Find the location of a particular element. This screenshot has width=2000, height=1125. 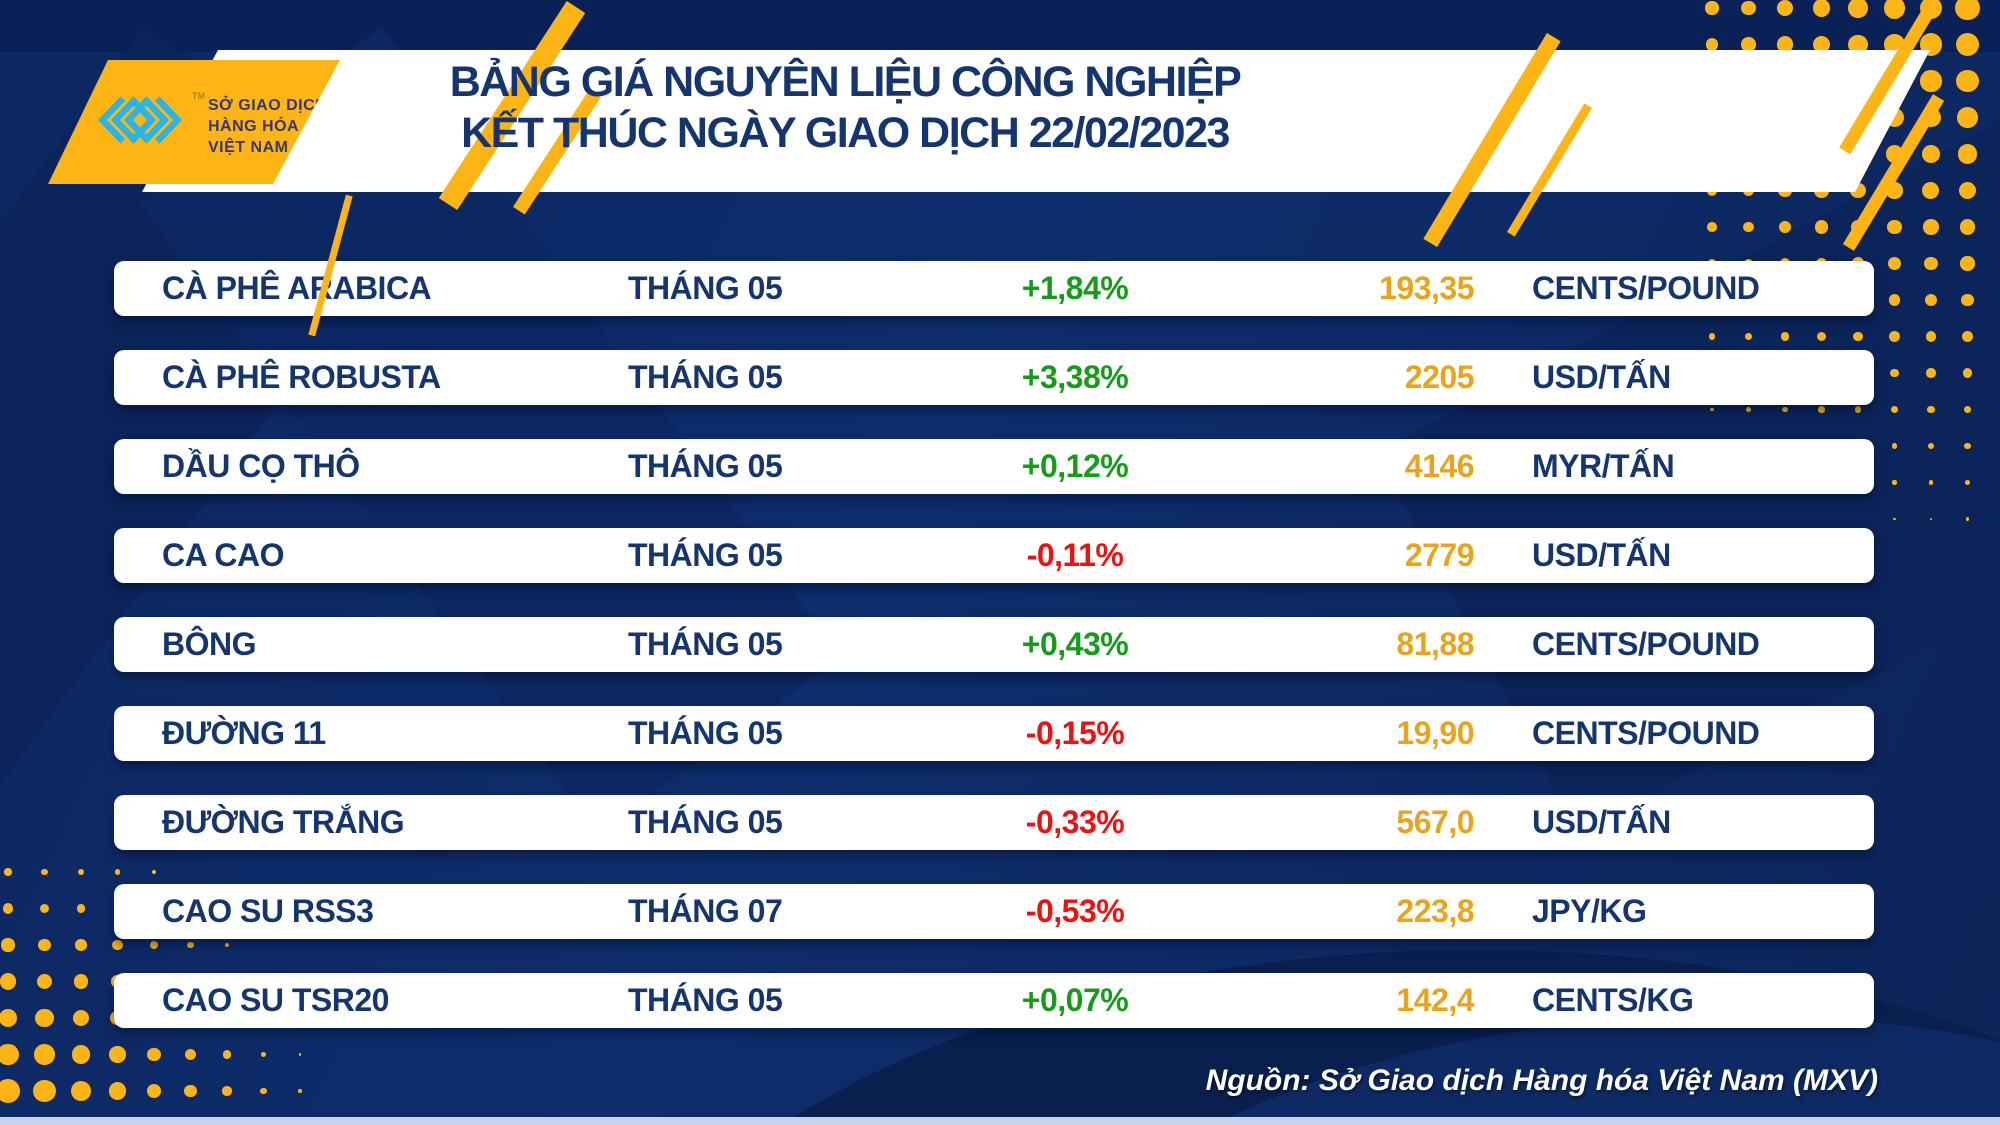

price-value: 2205 is located at coordinates (1439, 377).